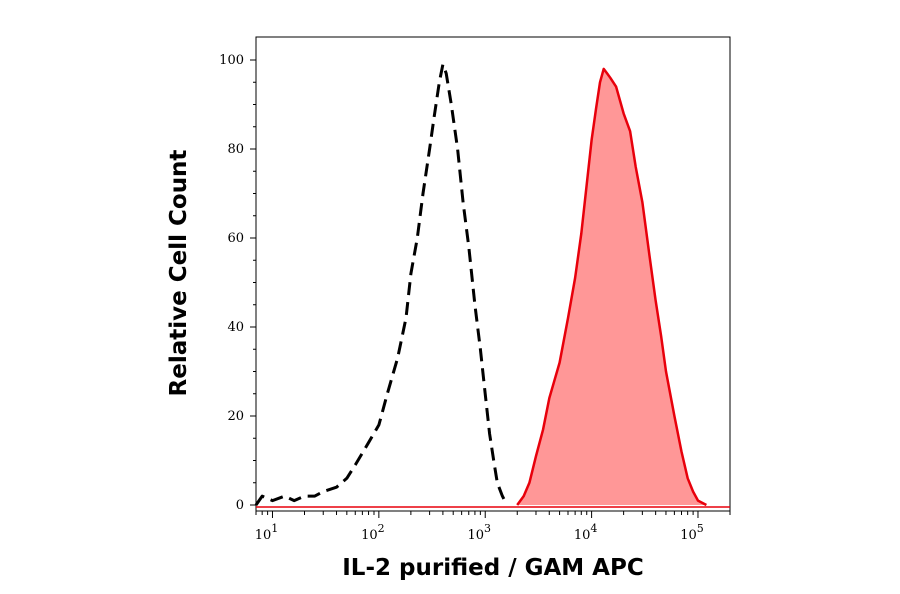 This screenshot has height=594, width=900. What do you see at coordinates (492, 568) in the screenshot?
I see `x-axis-title: IL-2 purified / GAM APC` at bounding box center [492, 568].